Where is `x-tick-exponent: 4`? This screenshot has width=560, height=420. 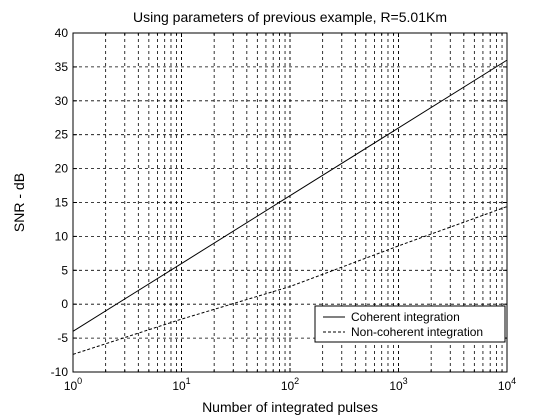
x-tick-exponent: 4 is located at coordinates (513, 381).